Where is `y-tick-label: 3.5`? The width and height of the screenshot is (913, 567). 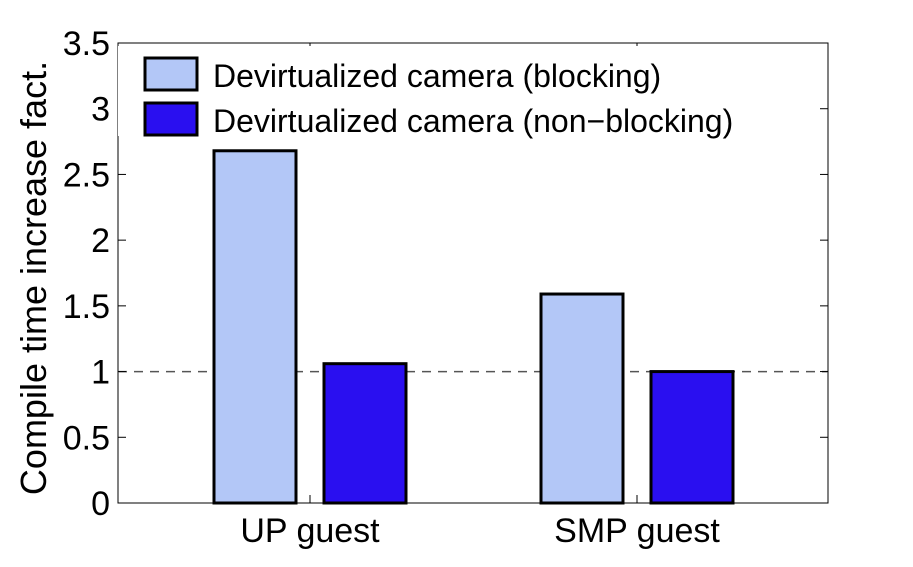
y-tick-label: 3.5 is located at coordinates (86, 44).